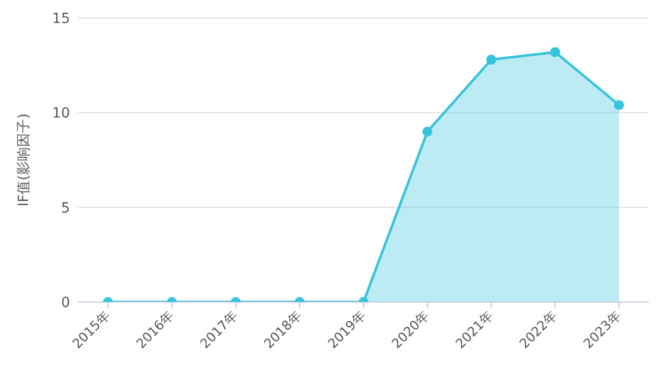 This screenshot has height=375, width=667. Describe the element at coordinates (65, 302) in the screenshot. I see `y-tick-label: 0` at that location.